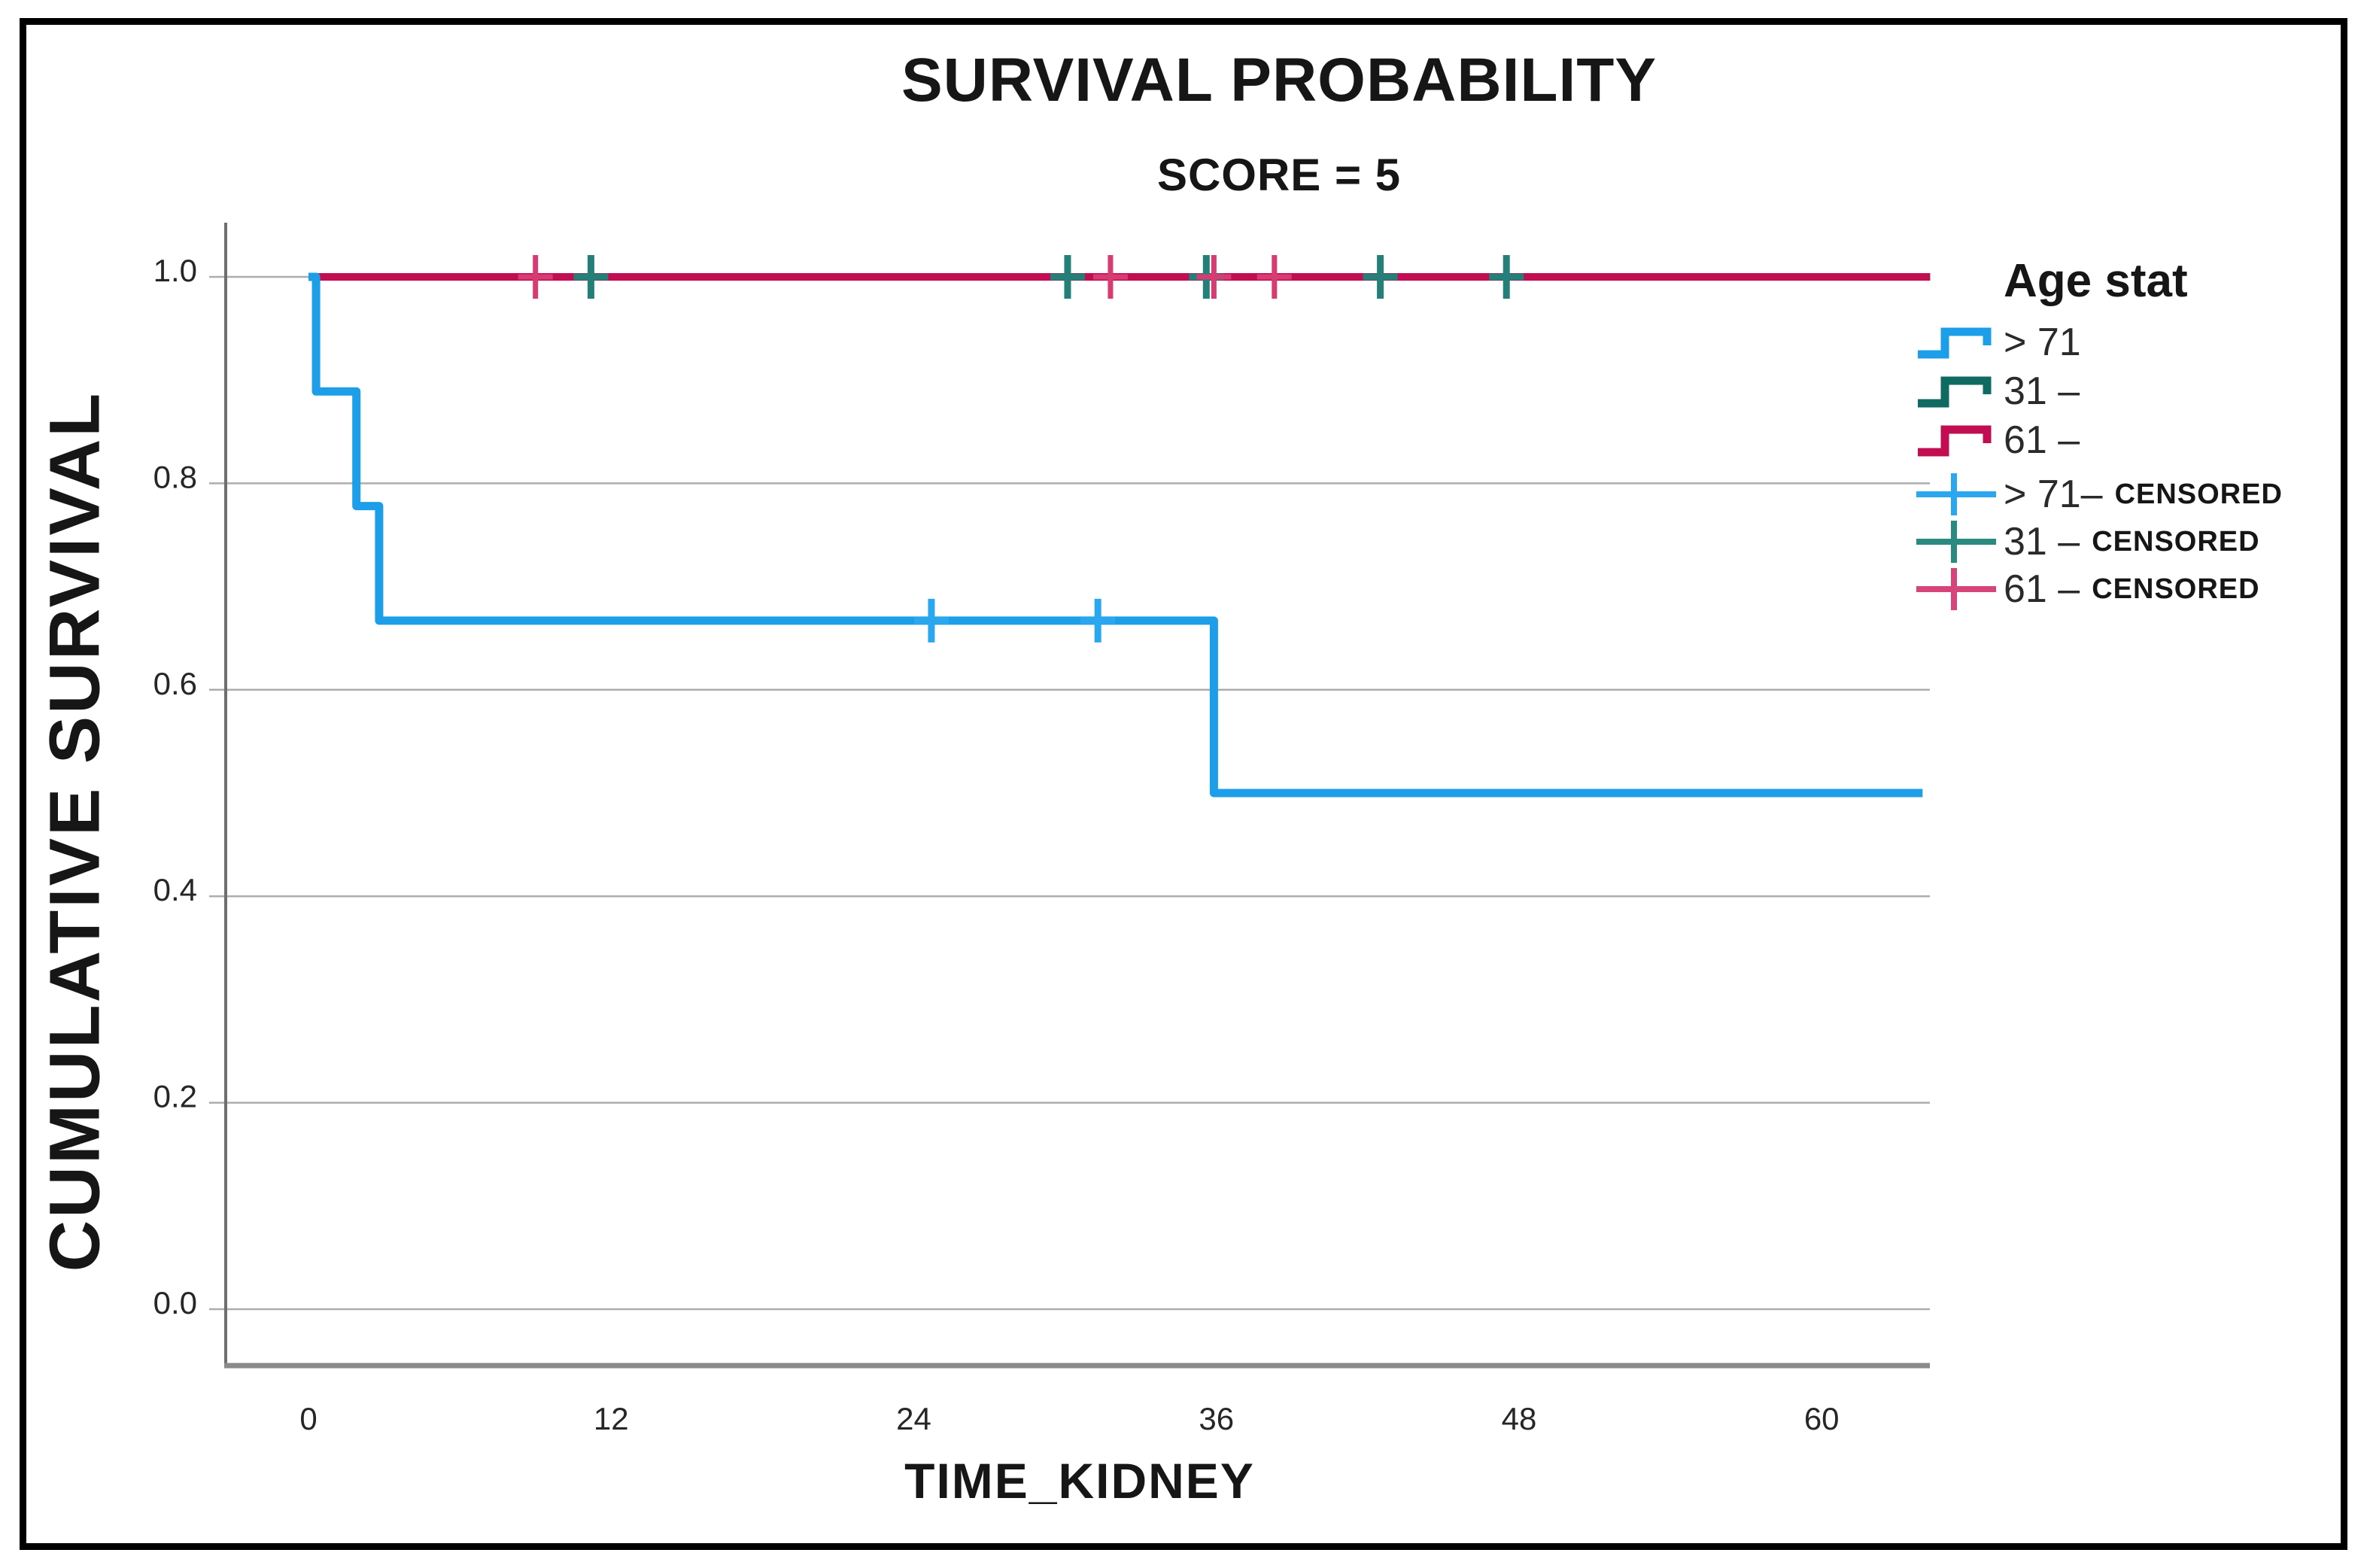 This screenshot has height=1568, width=2367. What do you see at coordinates (2087, 542) in the screenshot?
I see `legend-item-censored-31: 31 – CENSORED` at bounding box center [2087, 542].